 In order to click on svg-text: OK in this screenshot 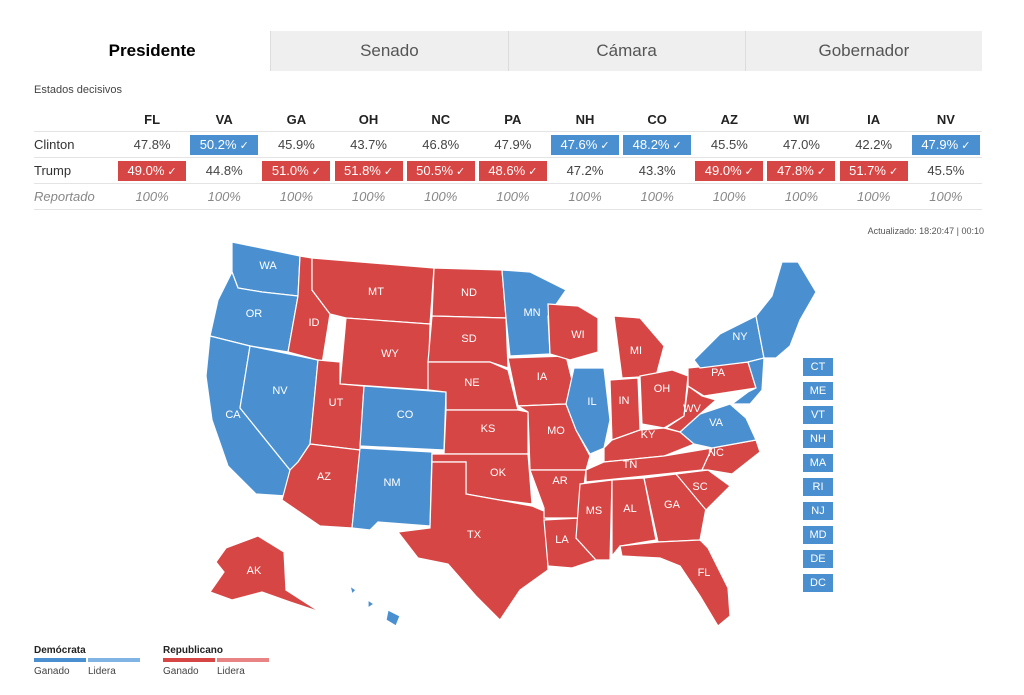, I will do `click(498, 473)`.